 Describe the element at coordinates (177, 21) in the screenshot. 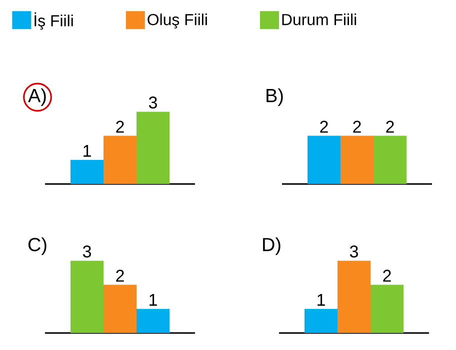

I see `legend-label: Oluş Fiili` at that location.